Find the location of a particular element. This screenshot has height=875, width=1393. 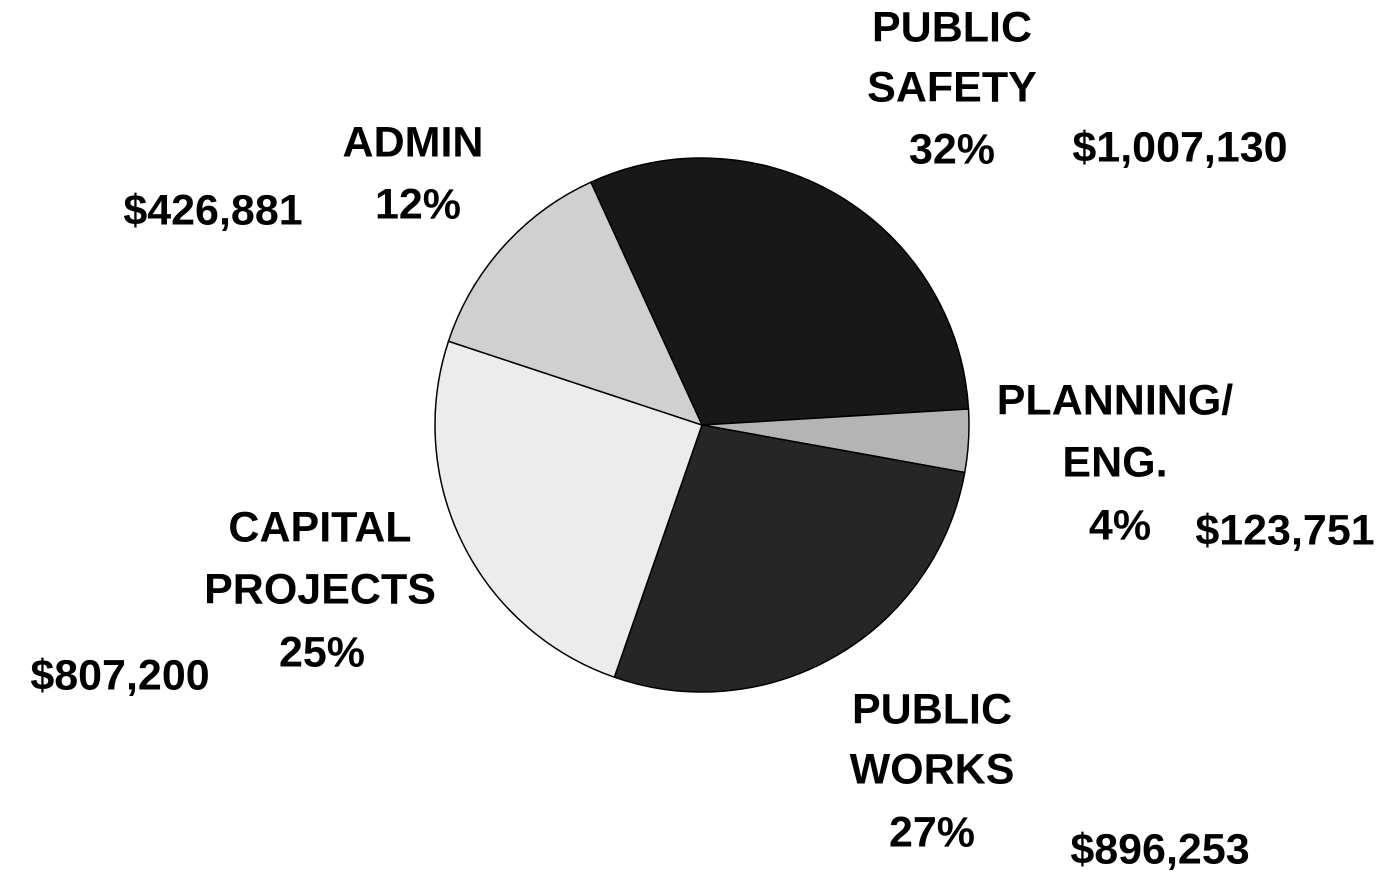

value-label: $807,200 is located at coordinates (119, 675).